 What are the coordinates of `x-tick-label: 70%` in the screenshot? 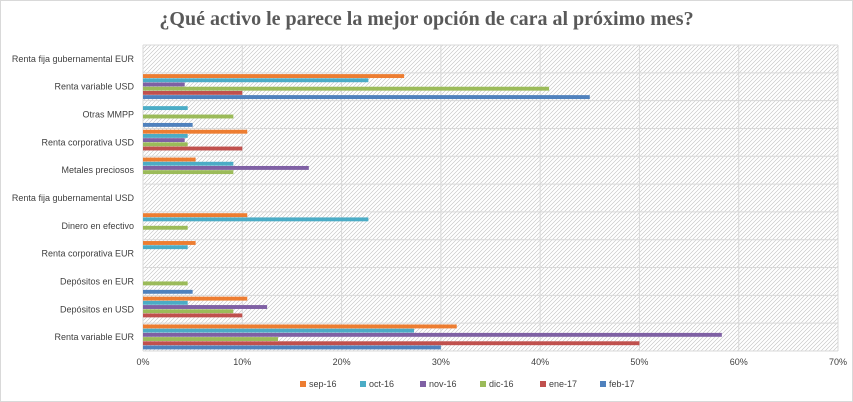 It's located at (838, 362).